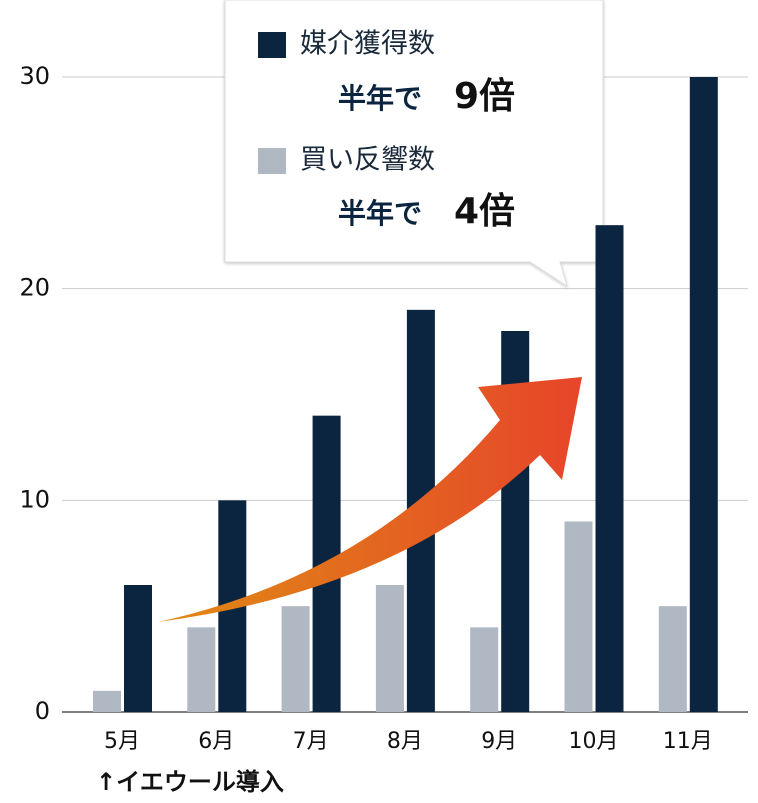  What do you see at coordinates (367, 160) in the screenshot?
I see `legend-label: 買い反響数` at bounding box center [367, 160].